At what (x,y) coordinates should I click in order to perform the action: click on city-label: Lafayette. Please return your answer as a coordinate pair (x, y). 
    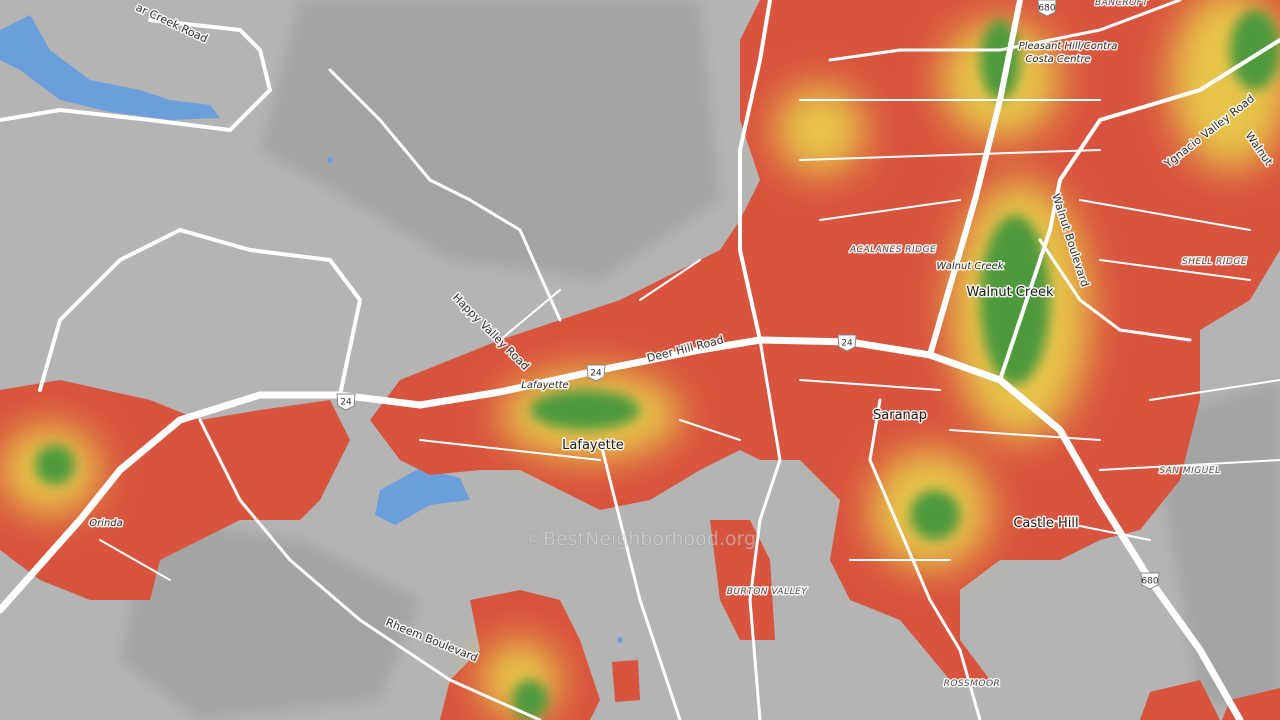
    Looking at the image, I should click on (593, 445).